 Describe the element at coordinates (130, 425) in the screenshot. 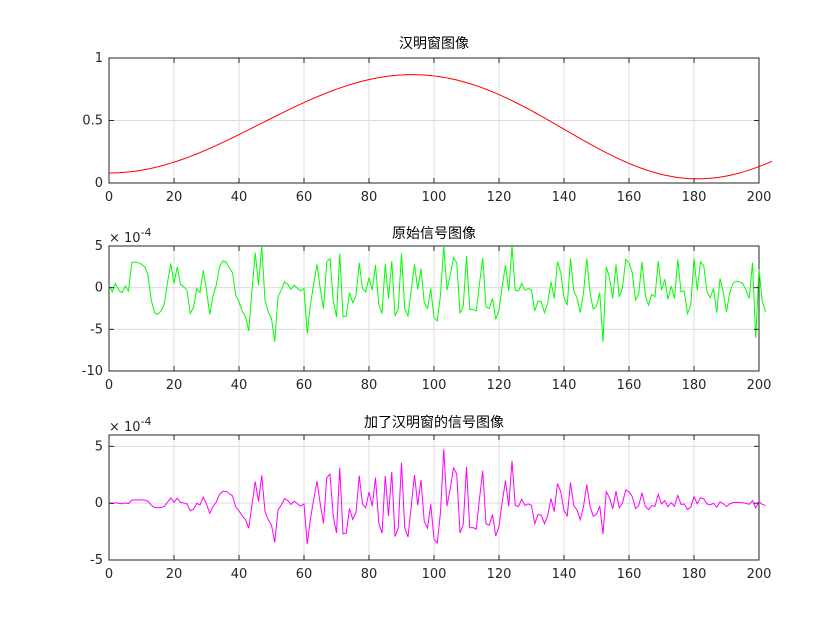

I see `subplot-3-exponent: × 10⁻⁴` at that location.